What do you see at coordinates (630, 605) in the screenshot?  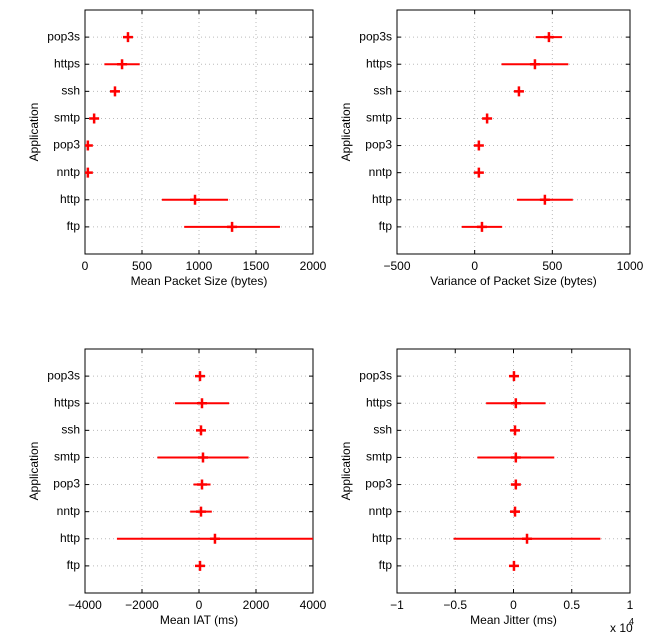 I see `x-tick-label: 1` at bounding box center [630, 605].